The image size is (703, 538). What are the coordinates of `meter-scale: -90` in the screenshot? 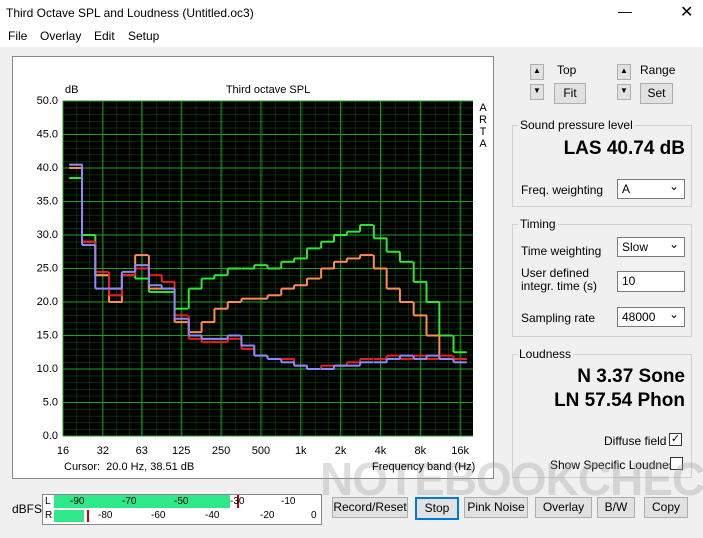 It's located at (77, 501).